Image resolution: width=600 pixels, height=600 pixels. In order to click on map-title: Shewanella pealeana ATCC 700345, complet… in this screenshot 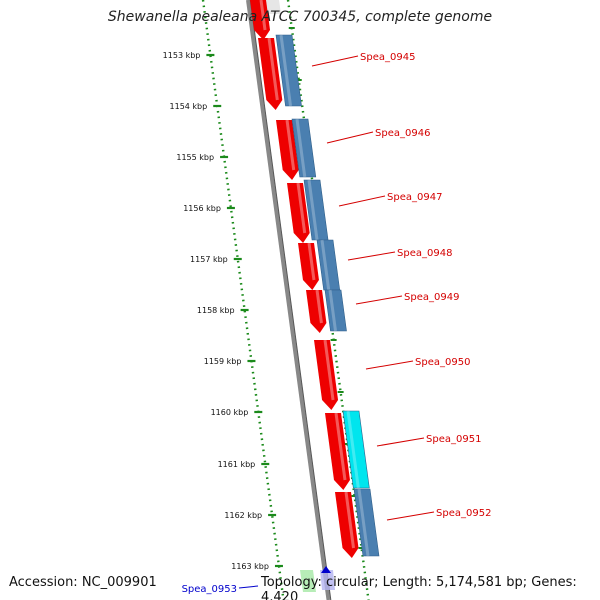, I will do `click(300, 17)`.